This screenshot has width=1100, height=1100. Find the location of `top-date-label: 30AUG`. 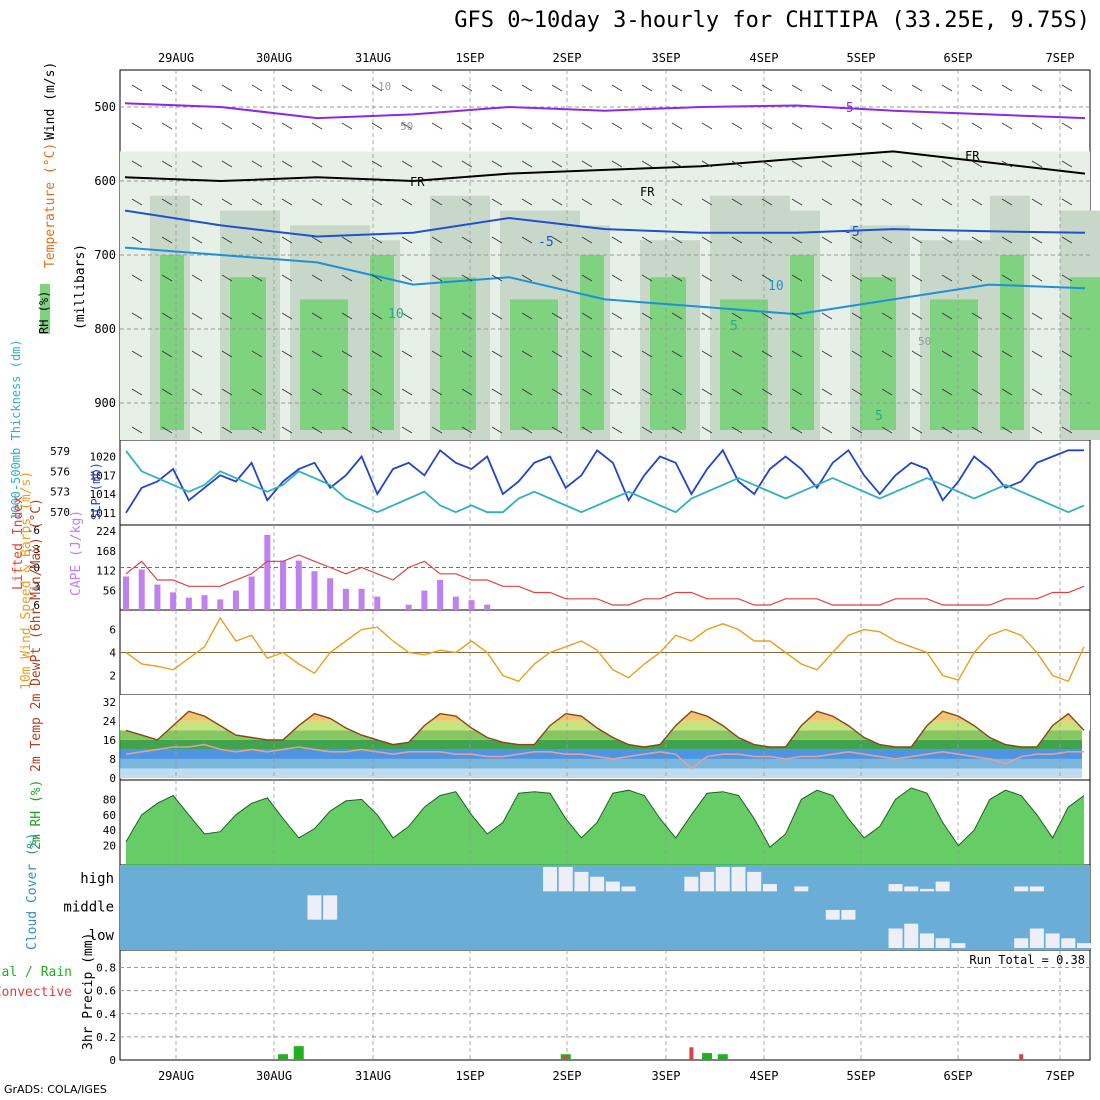

top-date-label: 30AUG is located at coordinates (274, 58).